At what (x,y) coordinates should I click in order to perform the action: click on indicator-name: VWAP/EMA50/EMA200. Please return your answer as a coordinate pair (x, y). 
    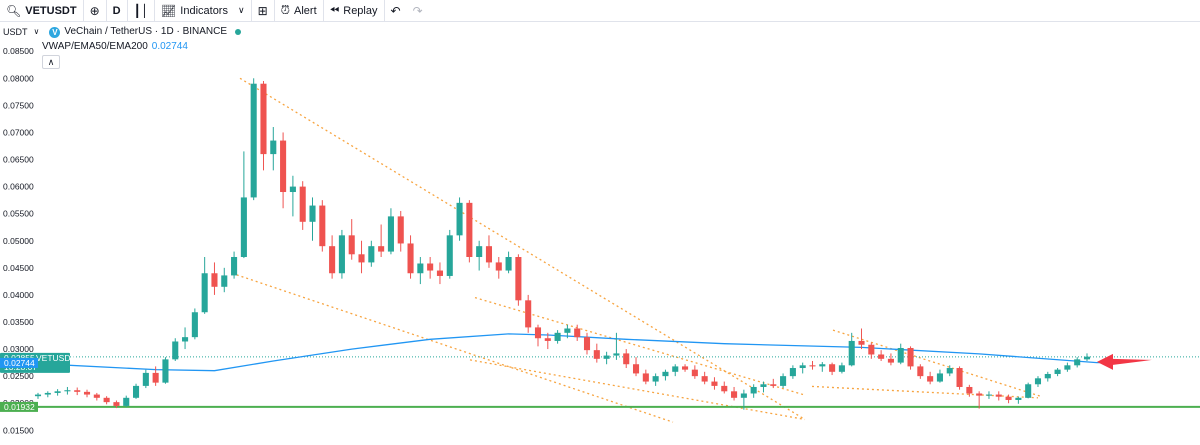
    Looking at the image, I should click on (95, 46).